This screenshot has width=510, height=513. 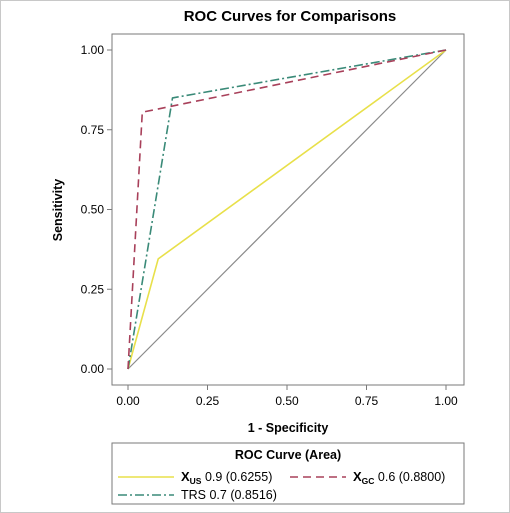 I want to click on legend-box, so click(x=288, y=473).